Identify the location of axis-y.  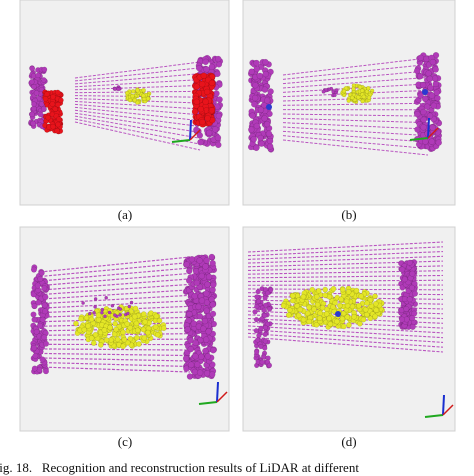
(190, 130).